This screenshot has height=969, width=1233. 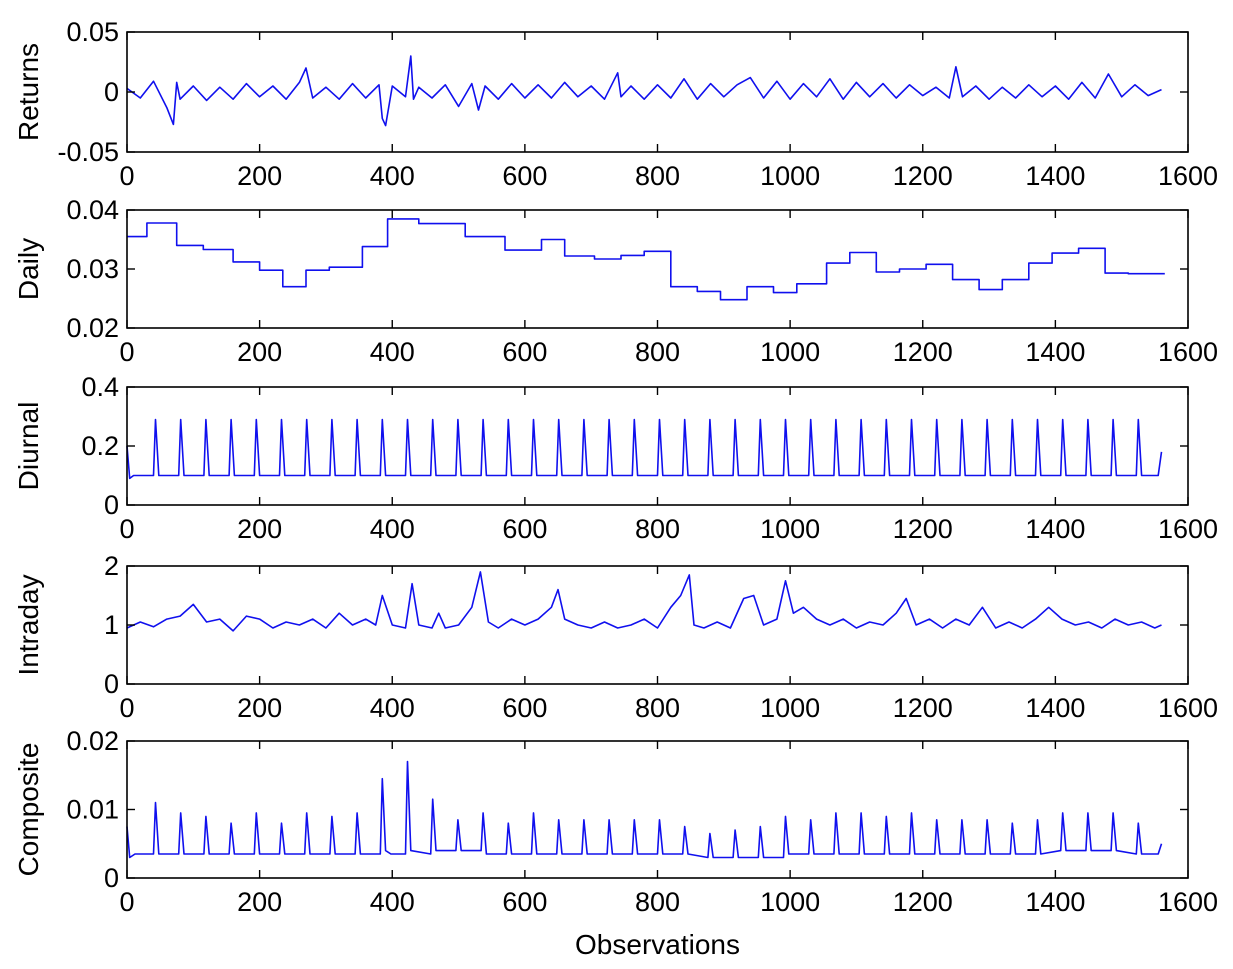 I want to click on x-axis-label: Observations, so click(x=657, y=944).